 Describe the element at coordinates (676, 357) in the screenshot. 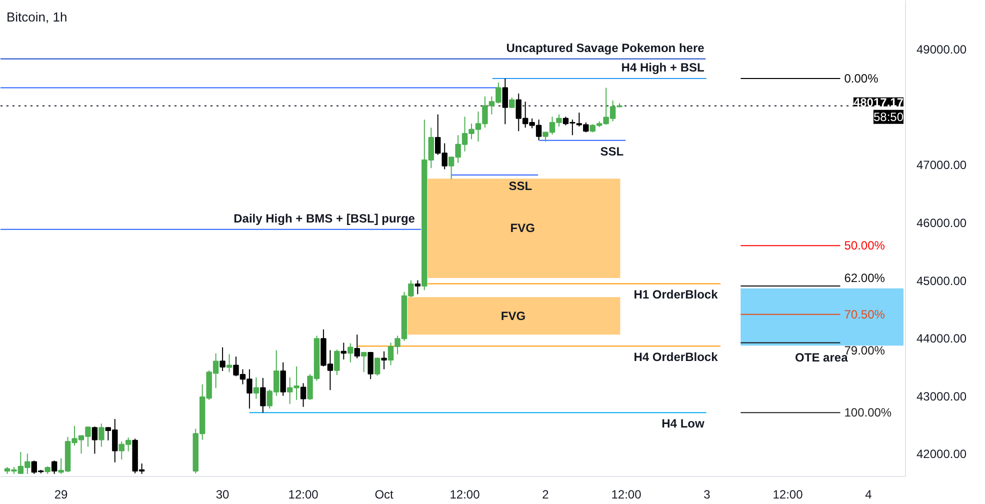

I see `annotation: H4 OrderBlock` at that location.